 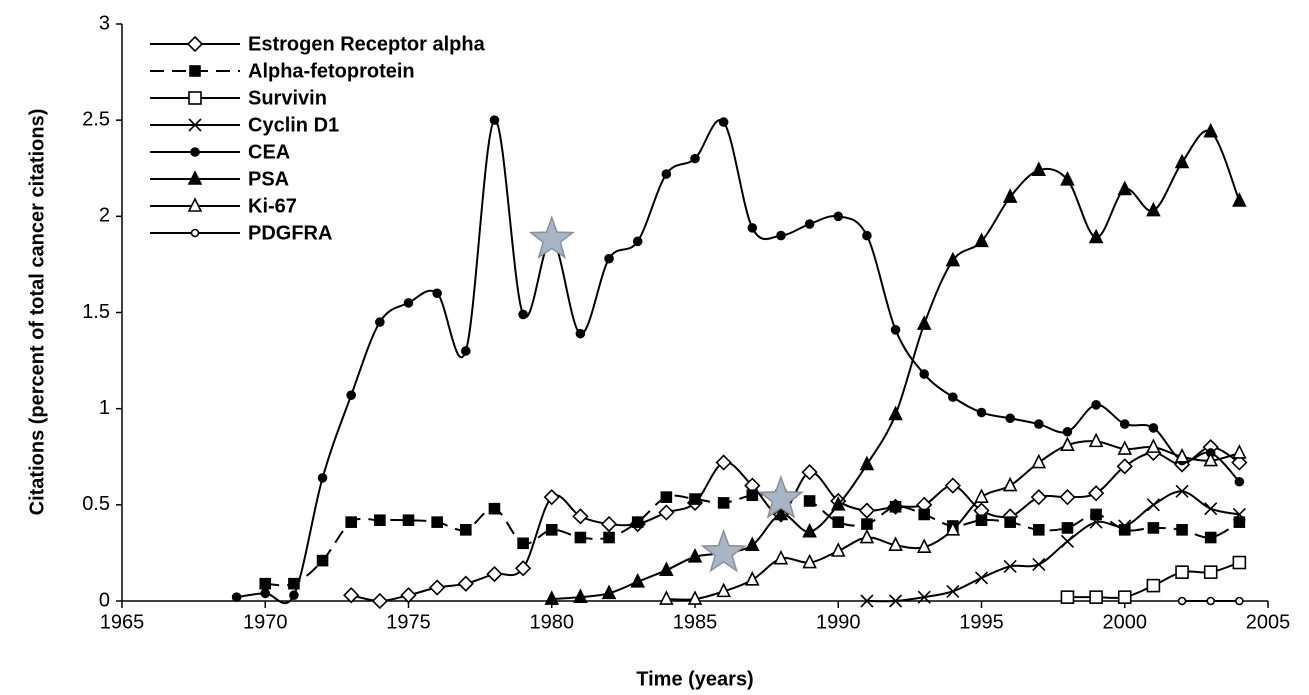 I want to click on legend-label: Survivin, so click(x=287, y=98).